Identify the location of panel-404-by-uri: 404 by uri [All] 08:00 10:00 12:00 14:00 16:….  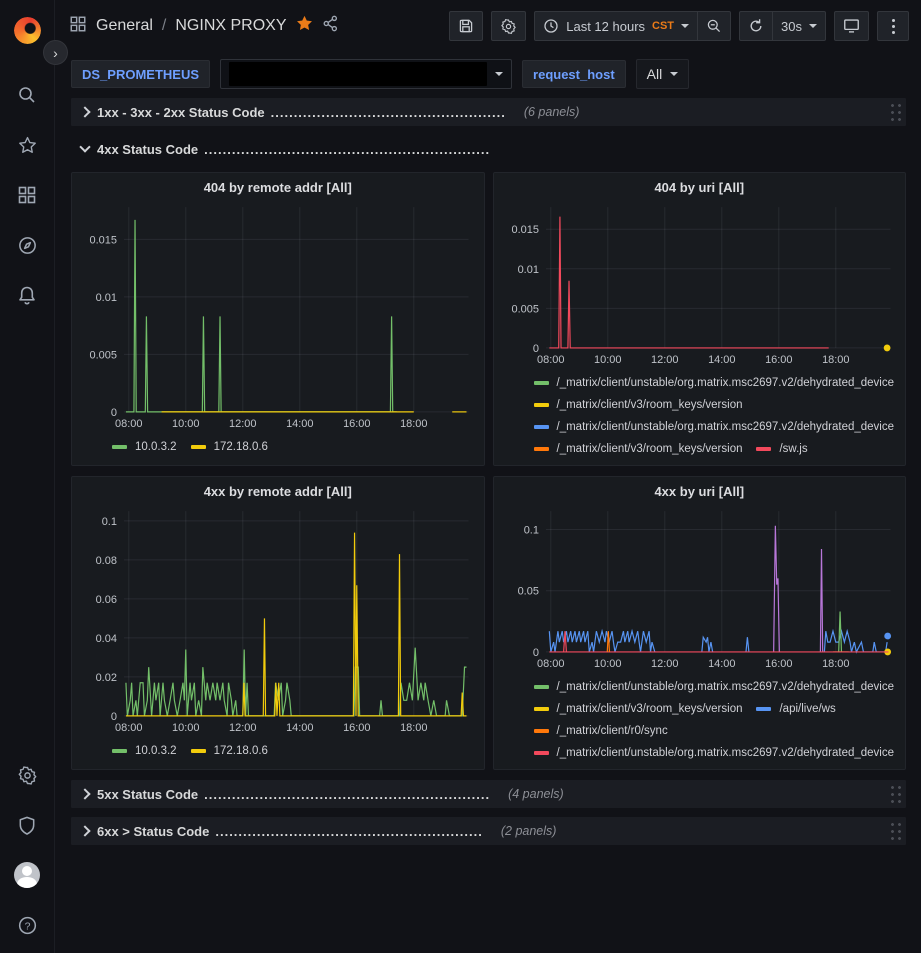
(699, 319).